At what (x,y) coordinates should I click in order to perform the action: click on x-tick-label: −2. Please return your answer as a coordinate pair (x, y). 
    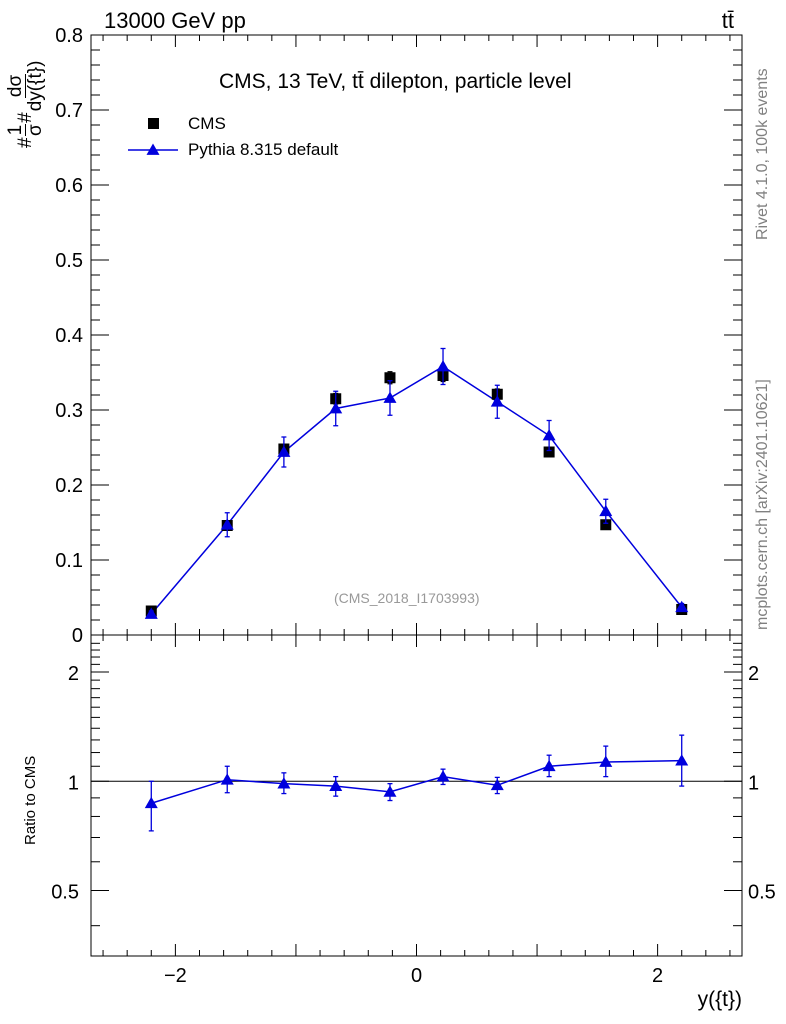
    Looking at the image, I should click on (175, 976).